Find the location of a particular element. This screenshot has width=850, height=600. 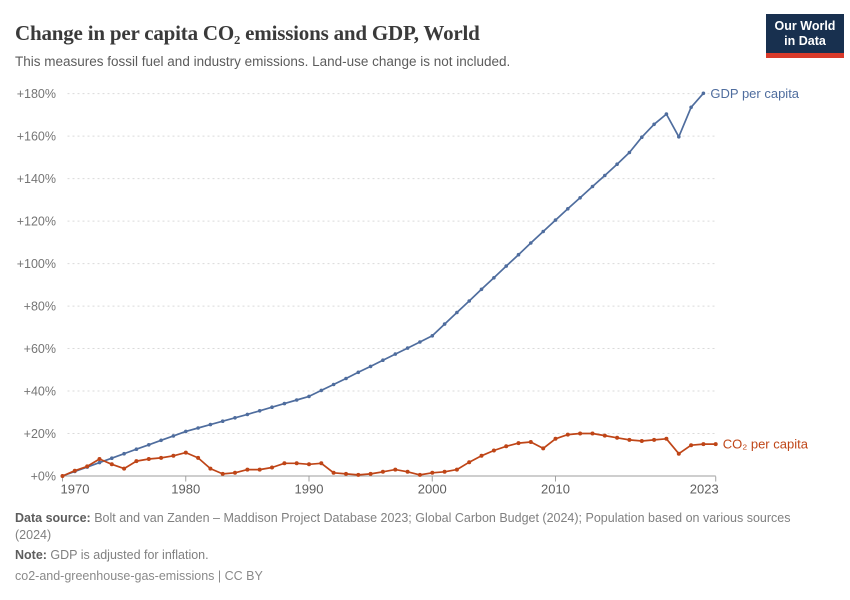

co2-line is located at coordinates (389, 454).